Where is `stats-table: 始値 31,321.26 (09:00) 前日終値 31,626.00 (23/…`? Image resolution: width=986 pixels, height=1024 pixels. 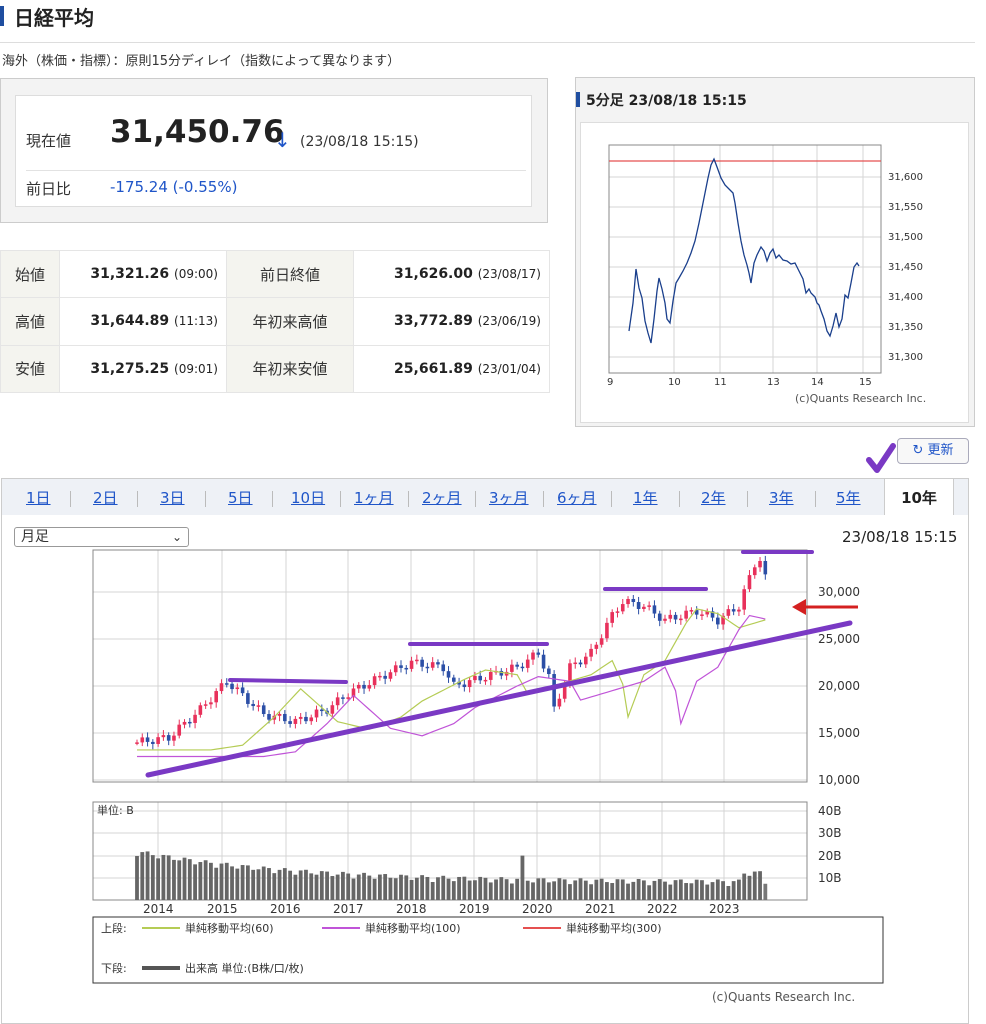
stats-table: 始値 31,321.26 (09:00) 前日終値 31,626.00 (23/… is located at coordinates (275, 321).